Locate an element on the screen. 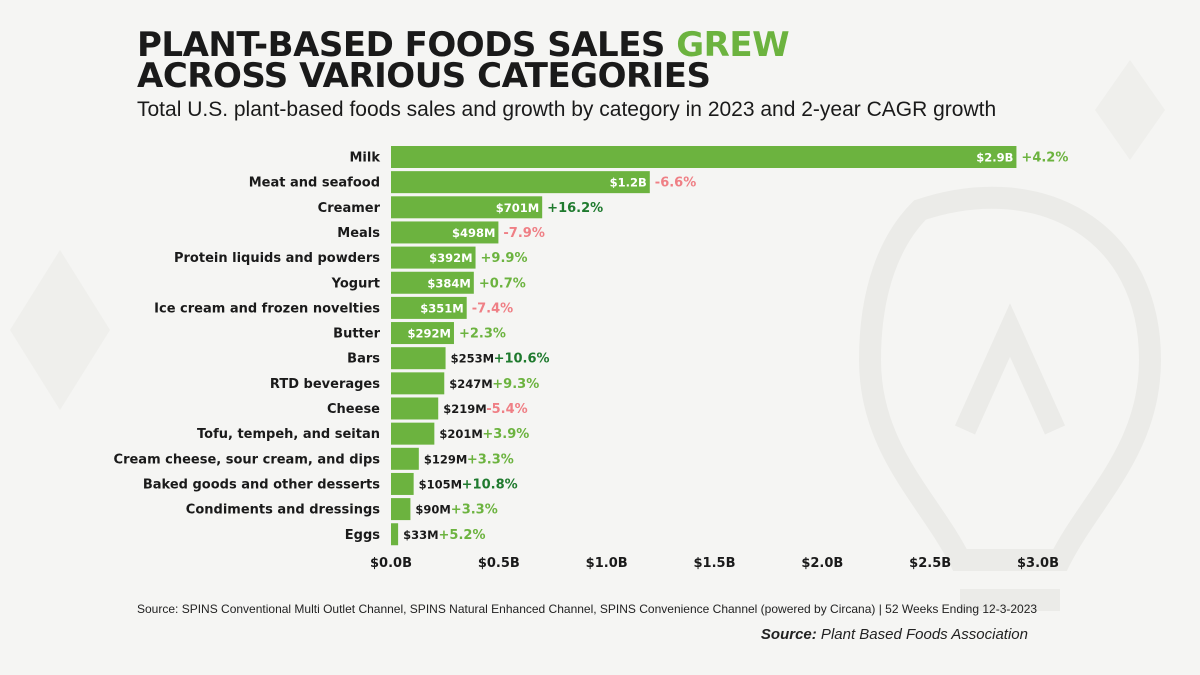 The image size is (1200, 675). category-label: RTD beverages is located at coordinates (325, 384).